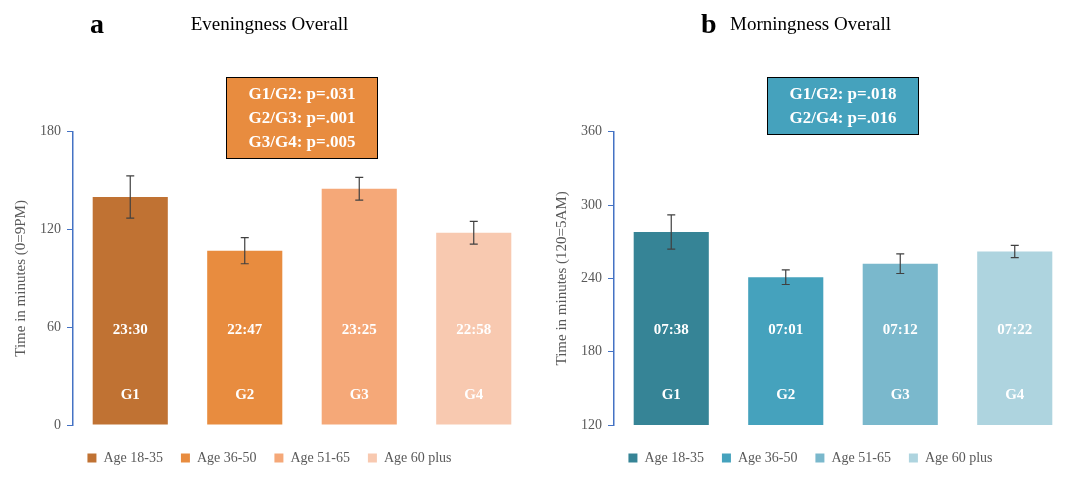  What do you see at coordinates (591, 278) in the screenshot?
I see `y-tick-label: 240` at bounding box center [591, 278].